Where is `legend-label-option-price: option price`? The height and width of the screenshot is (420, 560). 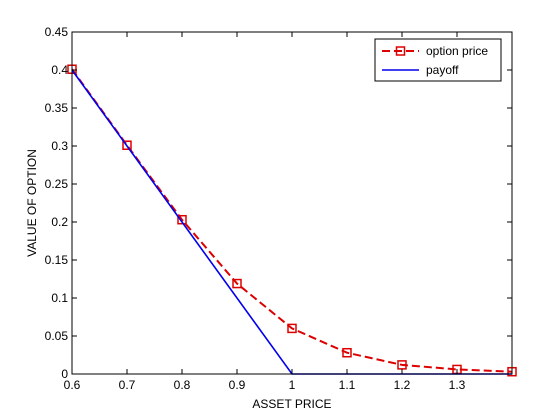
legend-label-option-price: option price is located at coordinates (457, 51).